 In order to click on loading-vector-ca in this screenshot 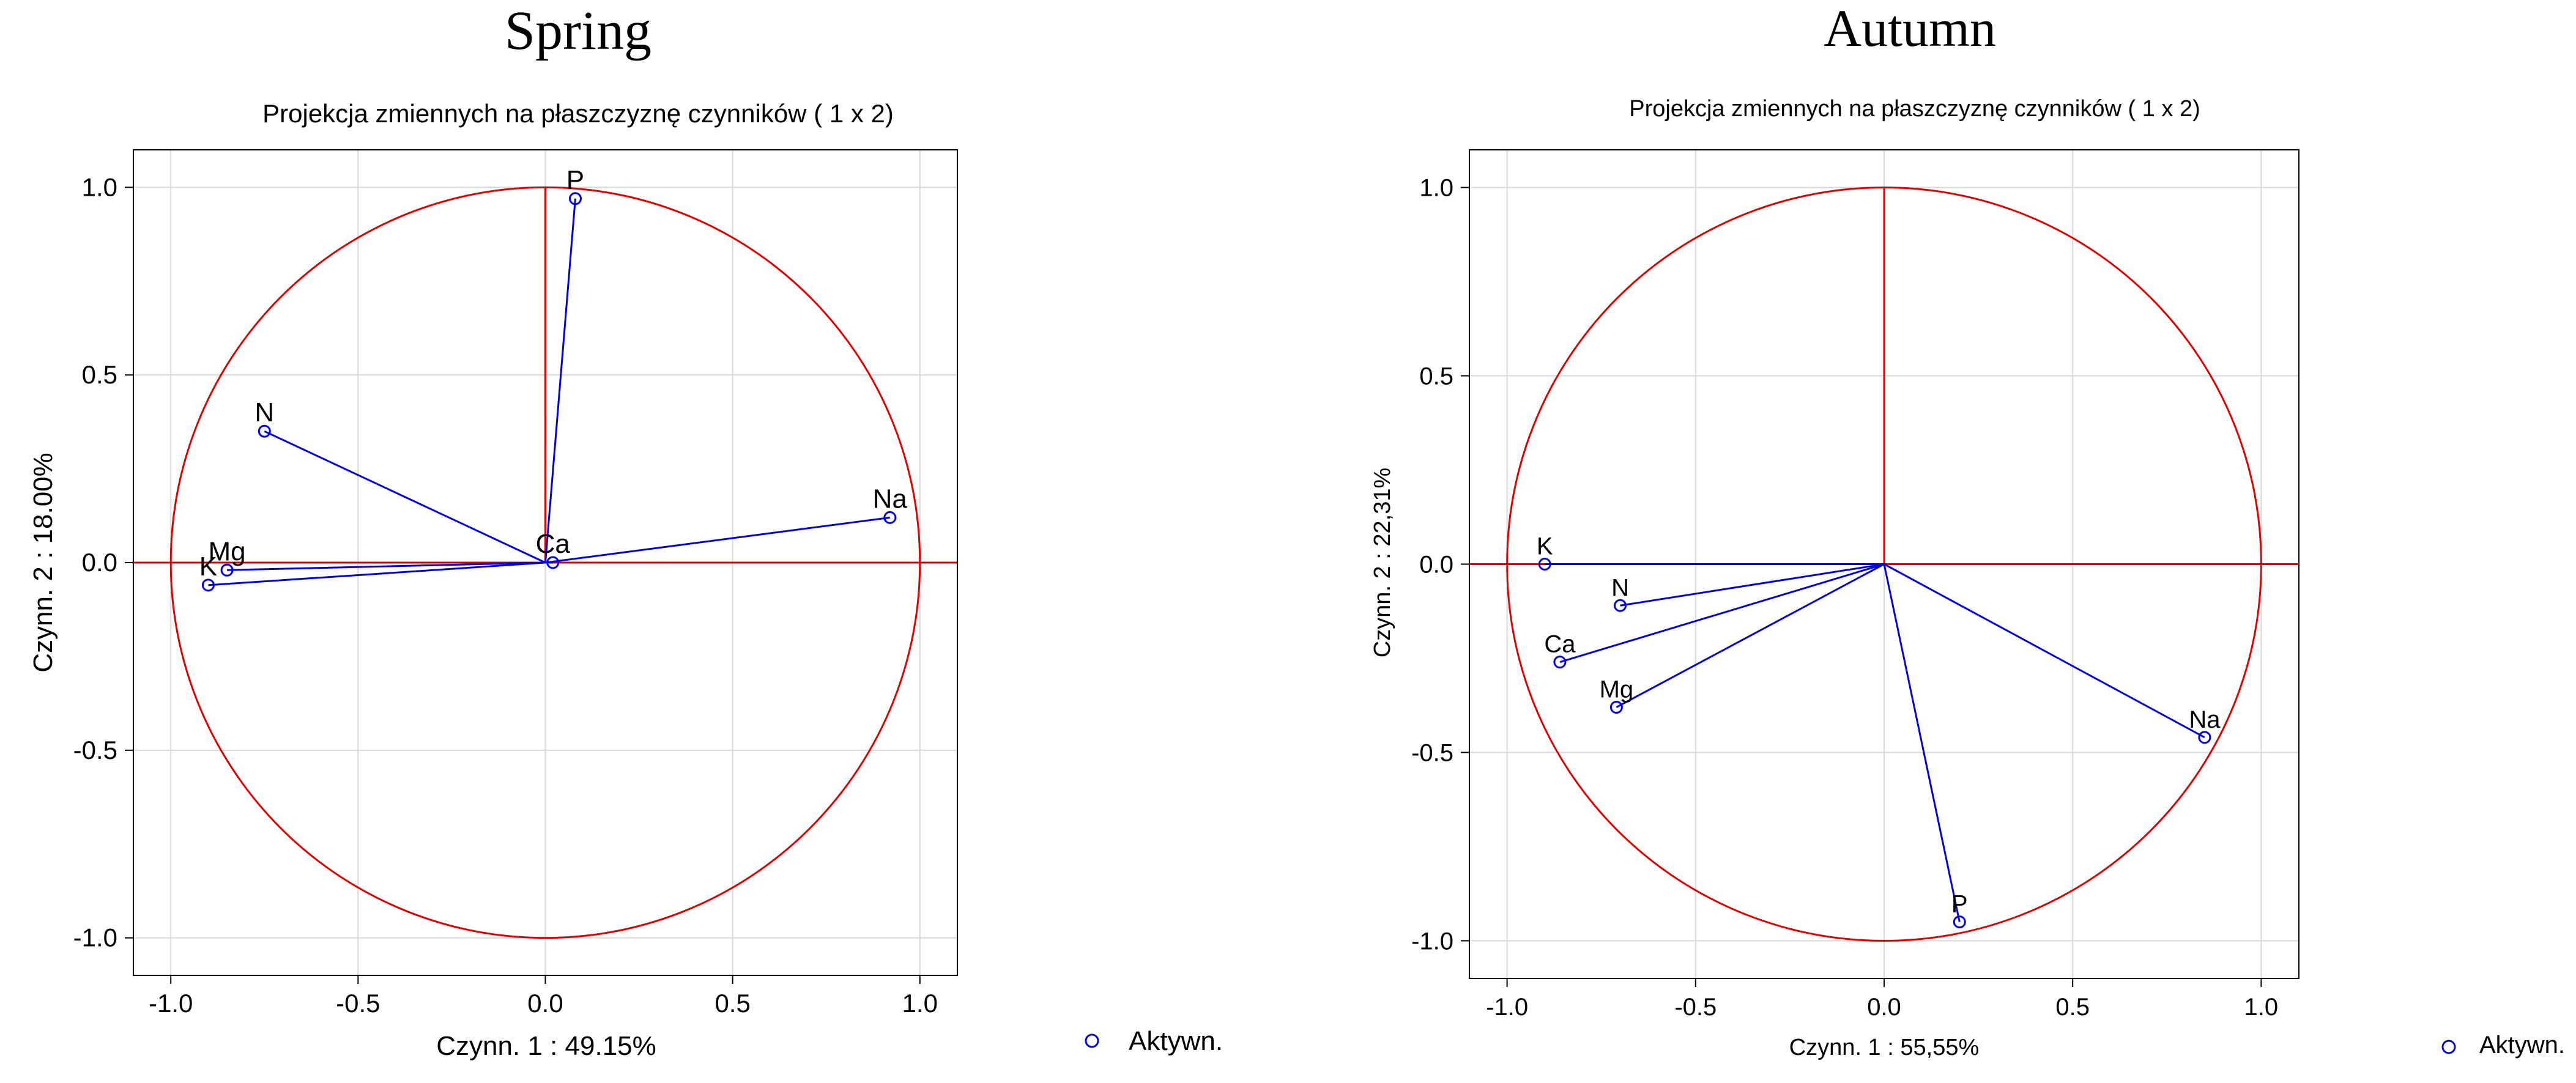, I will do `click(1722, 613)`.